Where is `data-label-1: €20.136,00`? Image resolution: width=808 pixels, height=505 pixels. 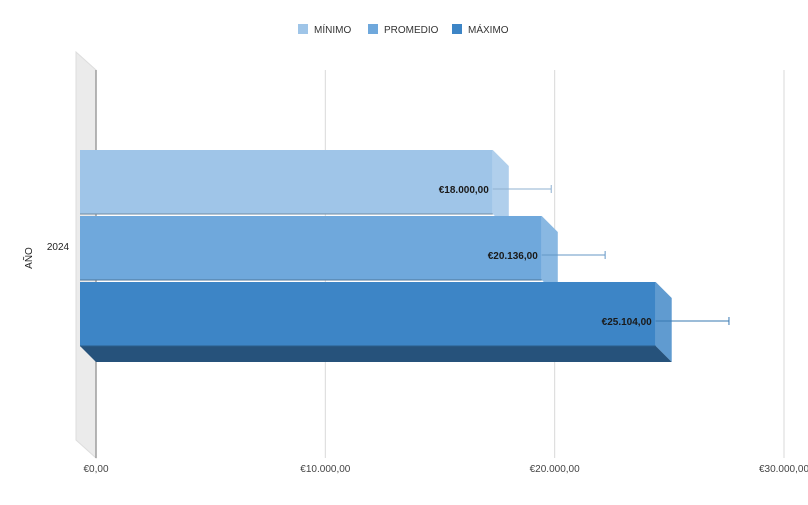
data-label-1: €20.136,00 is located at coordinates (513, 256).